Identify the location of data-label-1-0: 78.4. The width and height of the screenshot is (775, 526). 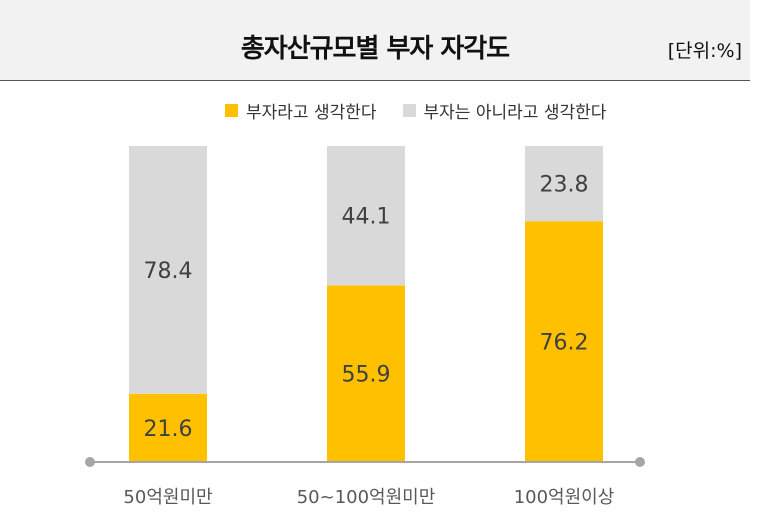
(168, 271).